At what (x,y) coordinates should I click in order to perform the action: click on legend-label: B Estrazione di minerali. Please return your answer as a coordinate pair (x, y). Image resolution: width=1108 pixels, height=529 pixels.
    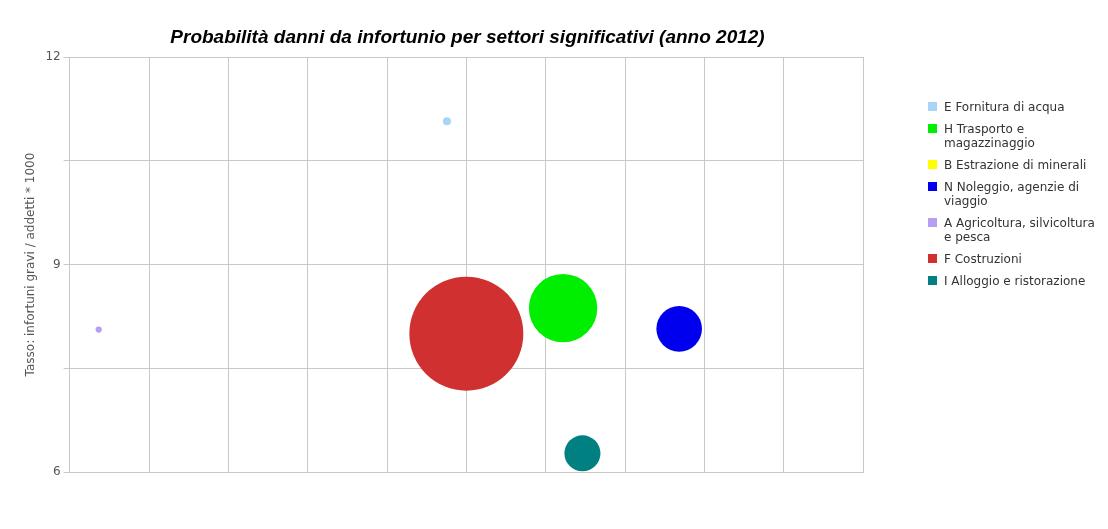
    Looking at the image, I should click on (1015, 165).